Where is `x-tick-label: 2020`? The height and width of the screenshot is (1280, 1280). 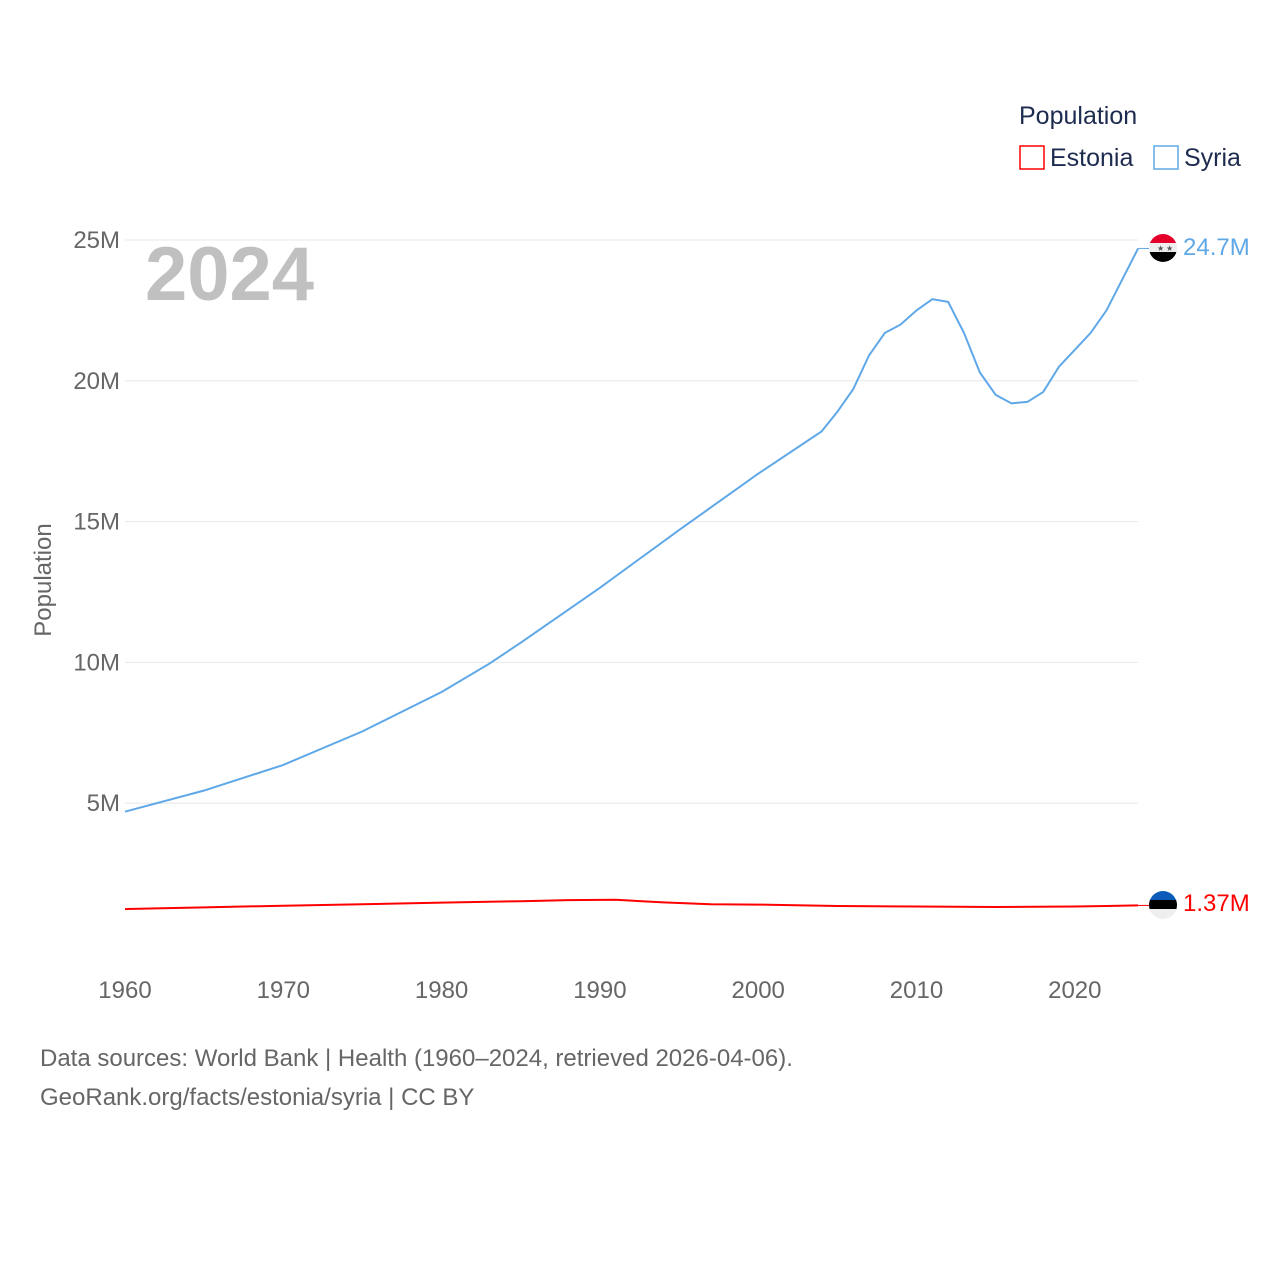
x-tick-label: 2020 is located at coordinates (1074, 990).